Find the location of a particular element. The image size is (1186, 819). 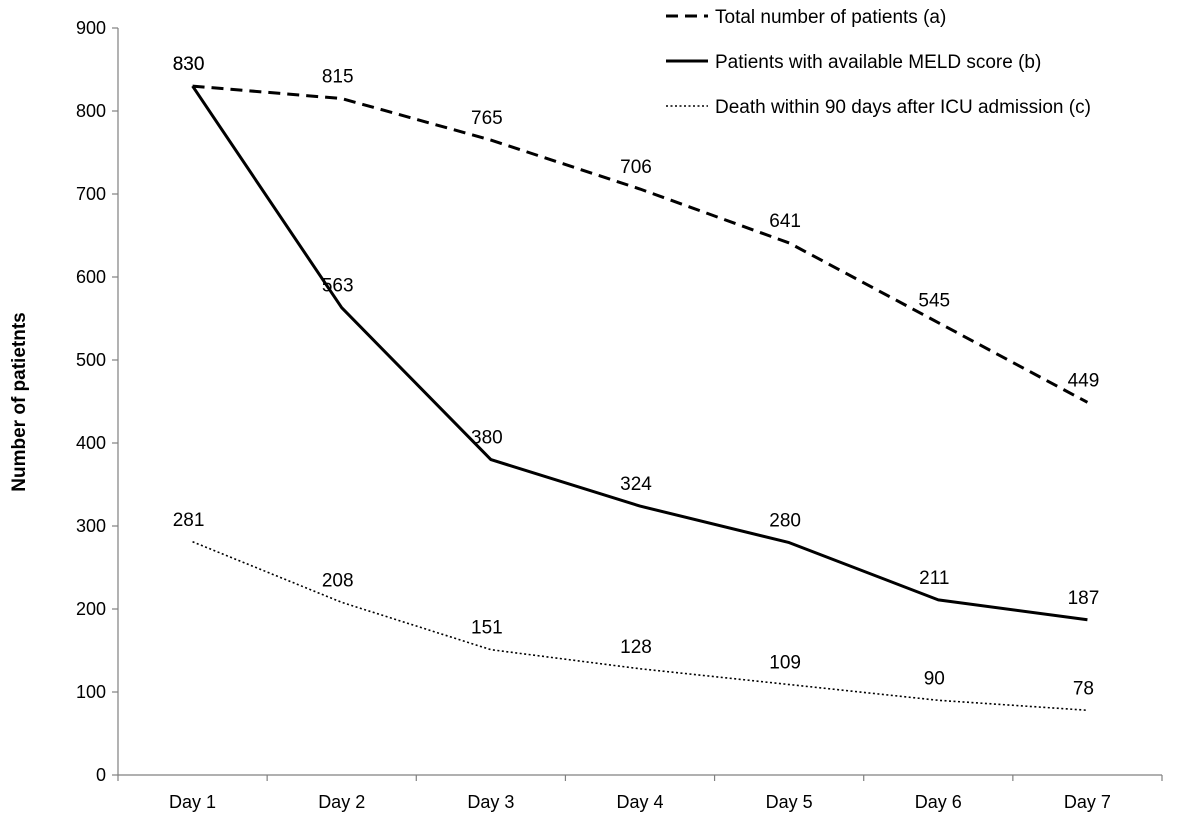

data-label-meld-available: 380 is located at coordinates (487, 438).